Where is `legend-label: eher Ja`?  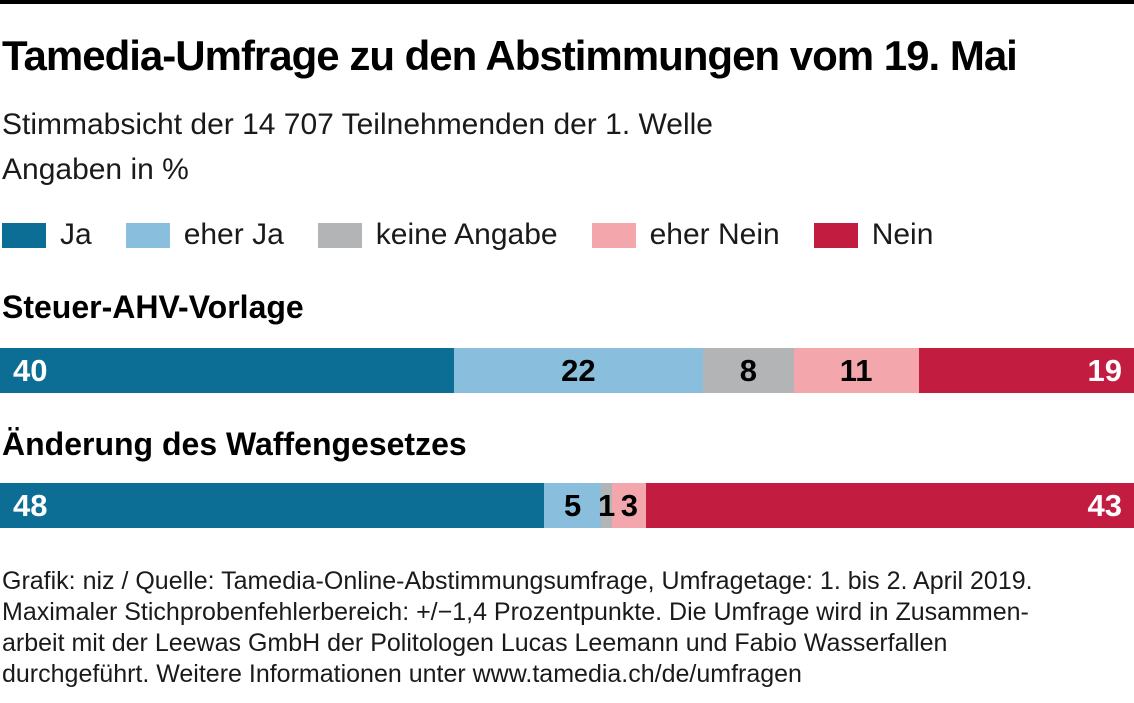
legend-label: eher Ja is located at coordinates (233, 234).